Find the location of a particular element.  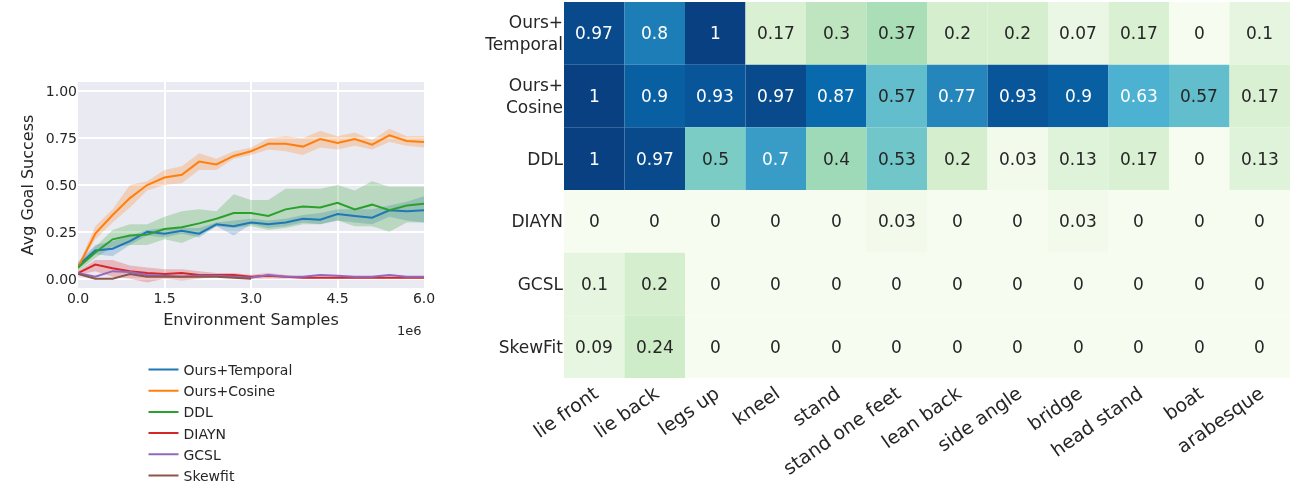

y-tick-label: 1.00 is located at coordinates (61, 91).